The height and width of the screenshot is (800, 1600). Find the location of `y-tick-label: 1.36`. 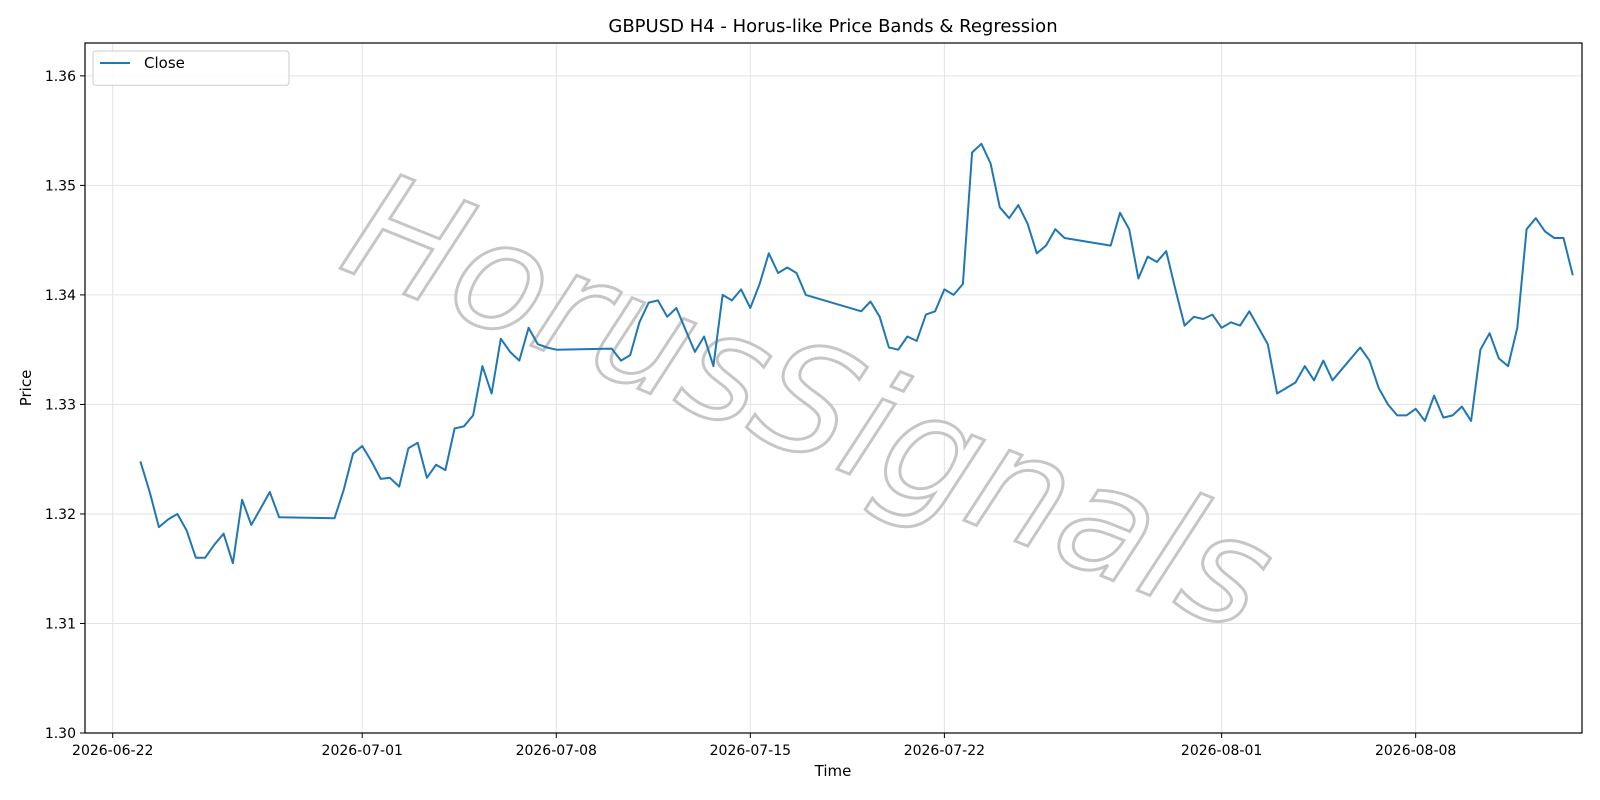

y-tick-label: 1.36 is located at coordinates (60, 77).